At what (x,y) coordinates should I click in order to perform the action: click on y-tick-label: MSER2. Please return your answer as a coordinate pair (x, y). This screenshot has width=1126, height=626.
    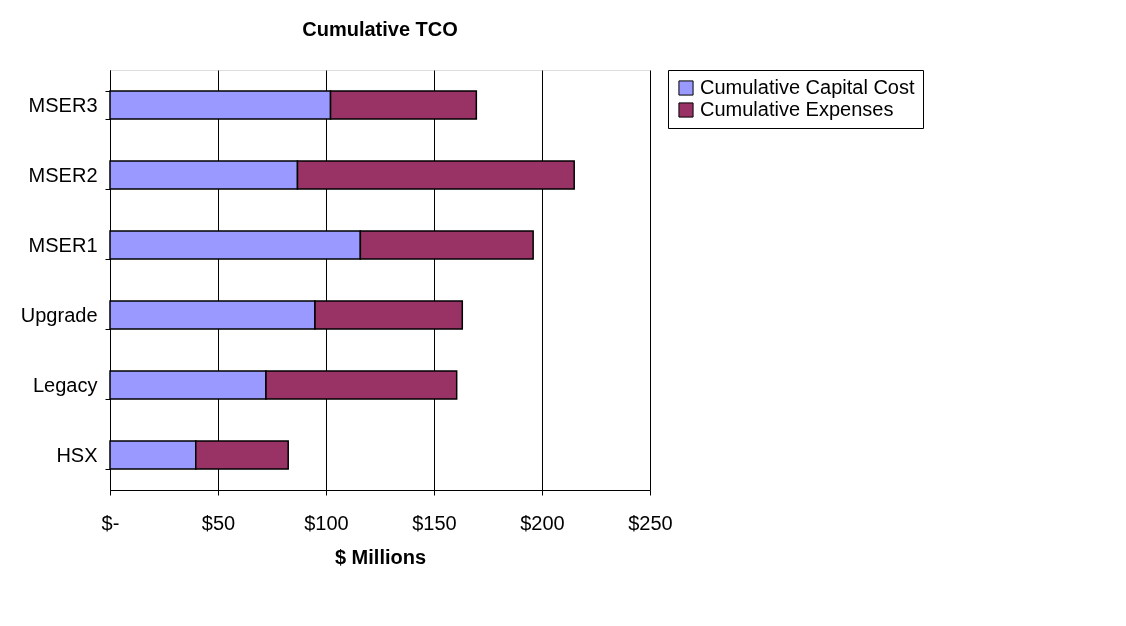
    Looking at the image, I should click on (63, 174).